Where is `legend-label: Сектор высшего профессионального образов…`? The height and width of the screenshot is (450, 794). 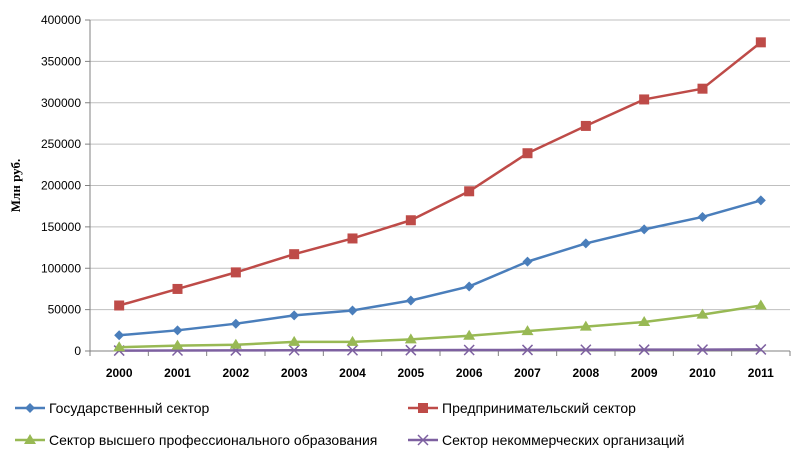
legend-label: Сектор высшего профессионального образов… is located at coordinates (213, 440).